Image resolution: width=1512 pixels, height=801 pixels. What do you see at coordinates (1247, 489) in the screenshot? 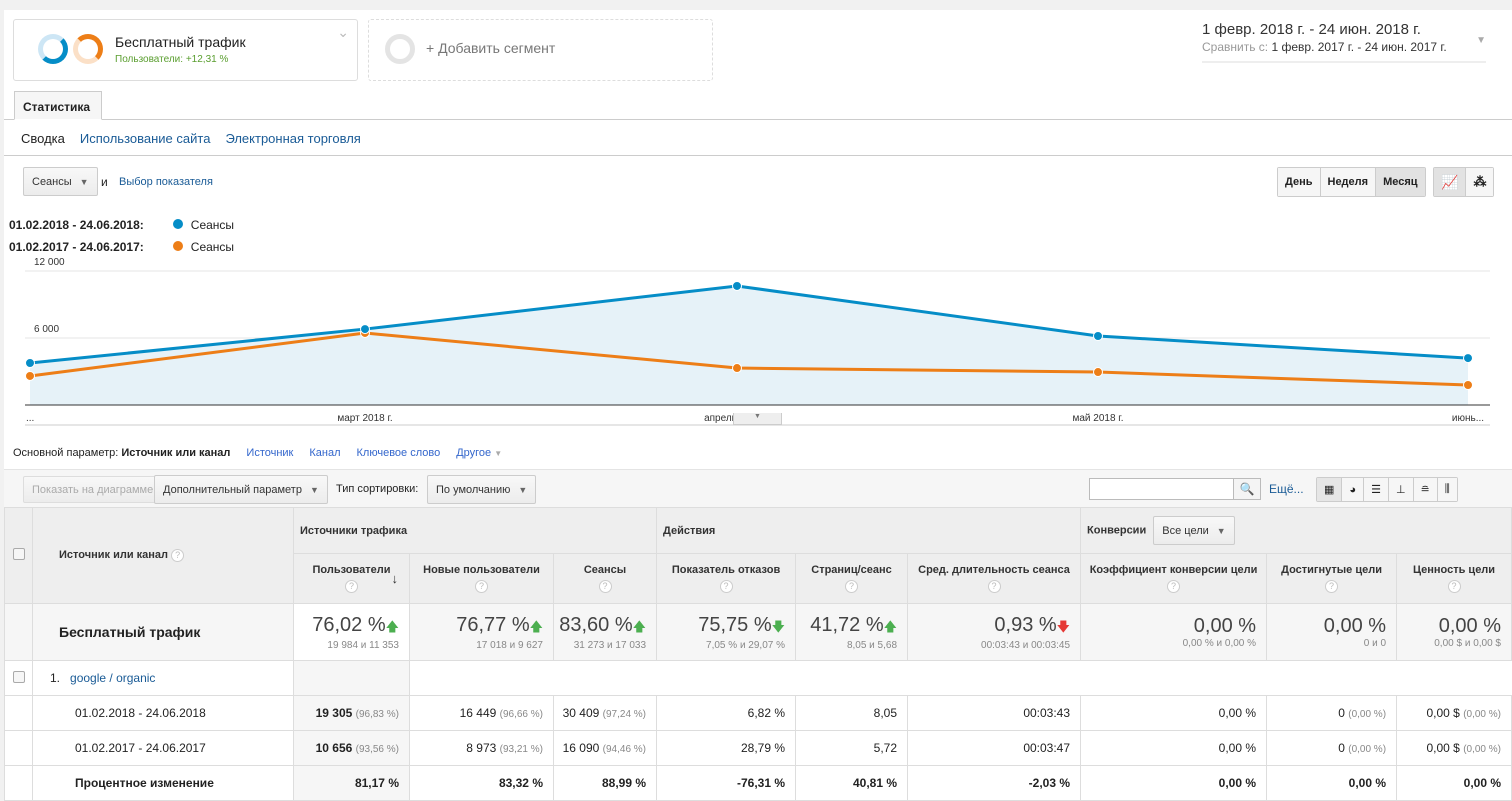
I see `search-icon: 🔍` at bounding box center [1247, 489].